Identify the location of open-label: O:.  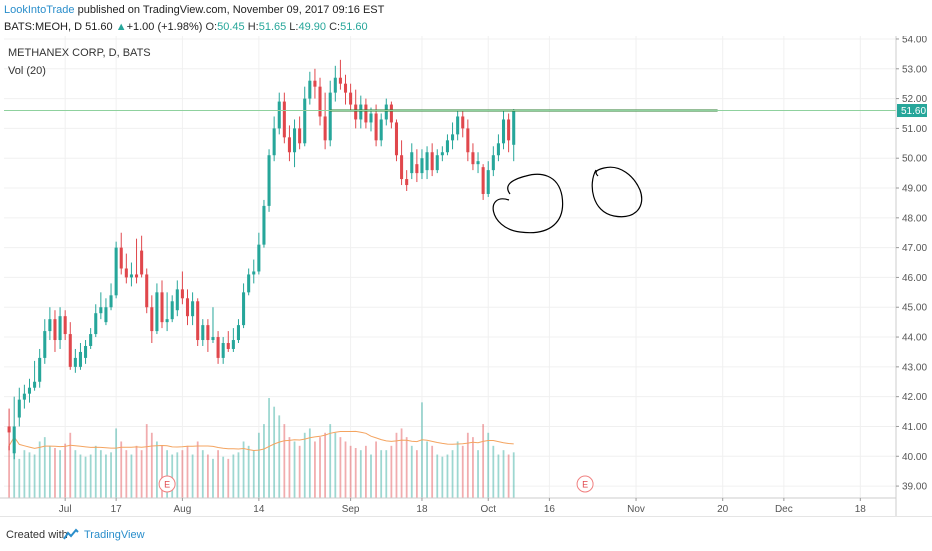
(211, 27).